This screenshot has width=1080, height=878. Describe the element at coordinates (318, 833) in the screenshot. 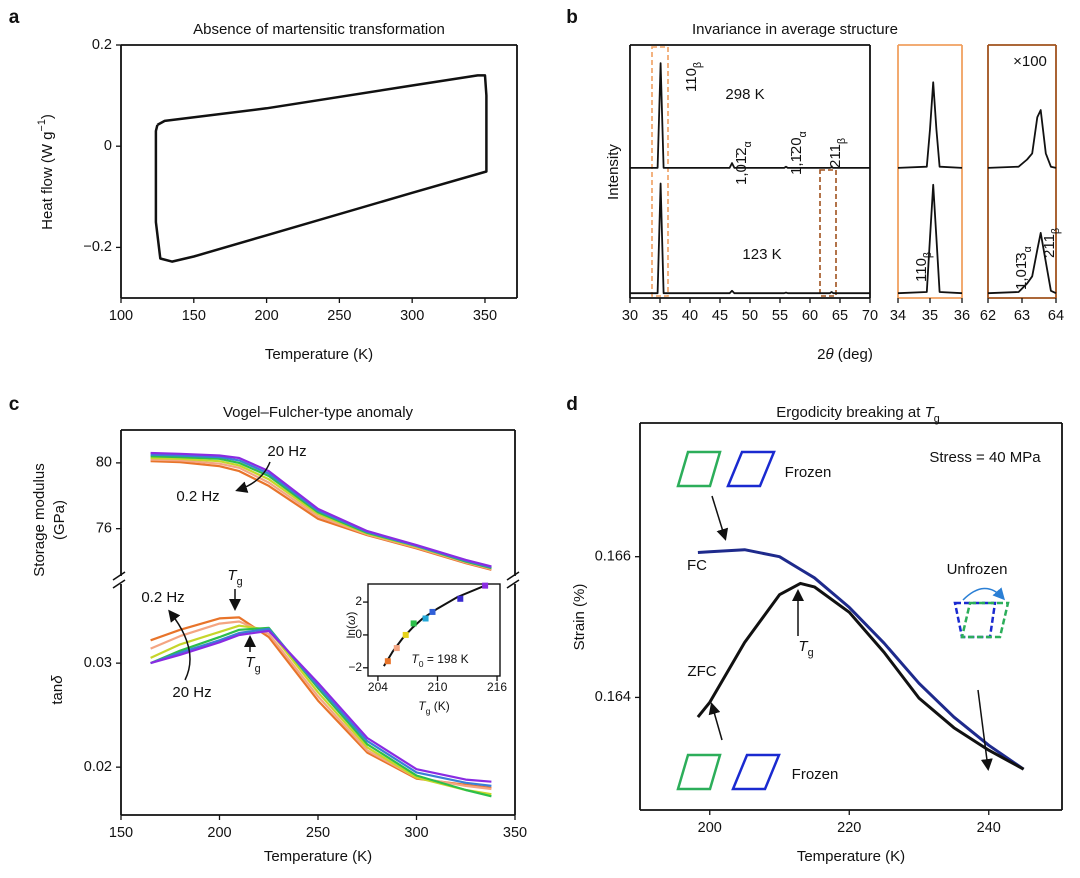

I see `x-tick-label: 250` at that location.